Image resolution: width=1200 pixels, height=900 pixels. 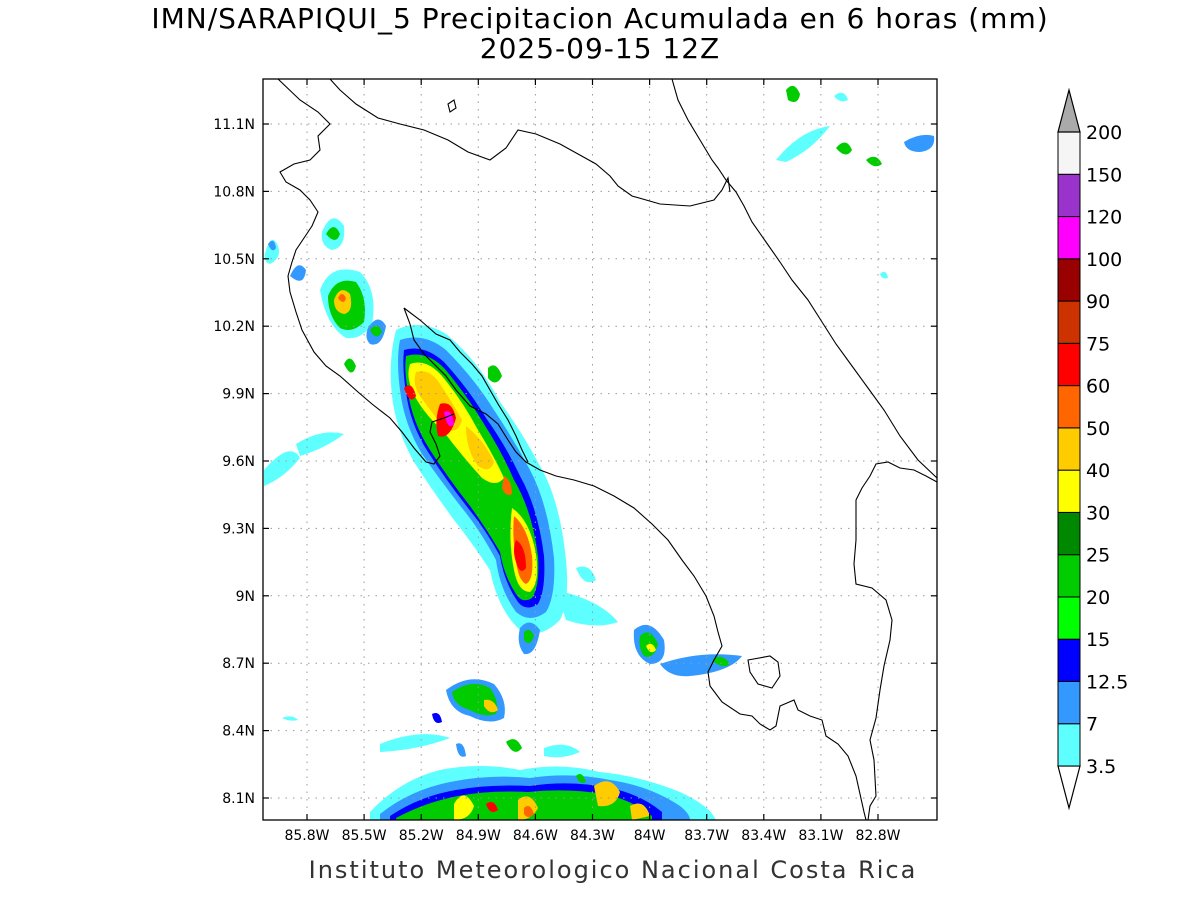 I want to click on lon-tick-label: 85.2W, so click(x=421, y=836).